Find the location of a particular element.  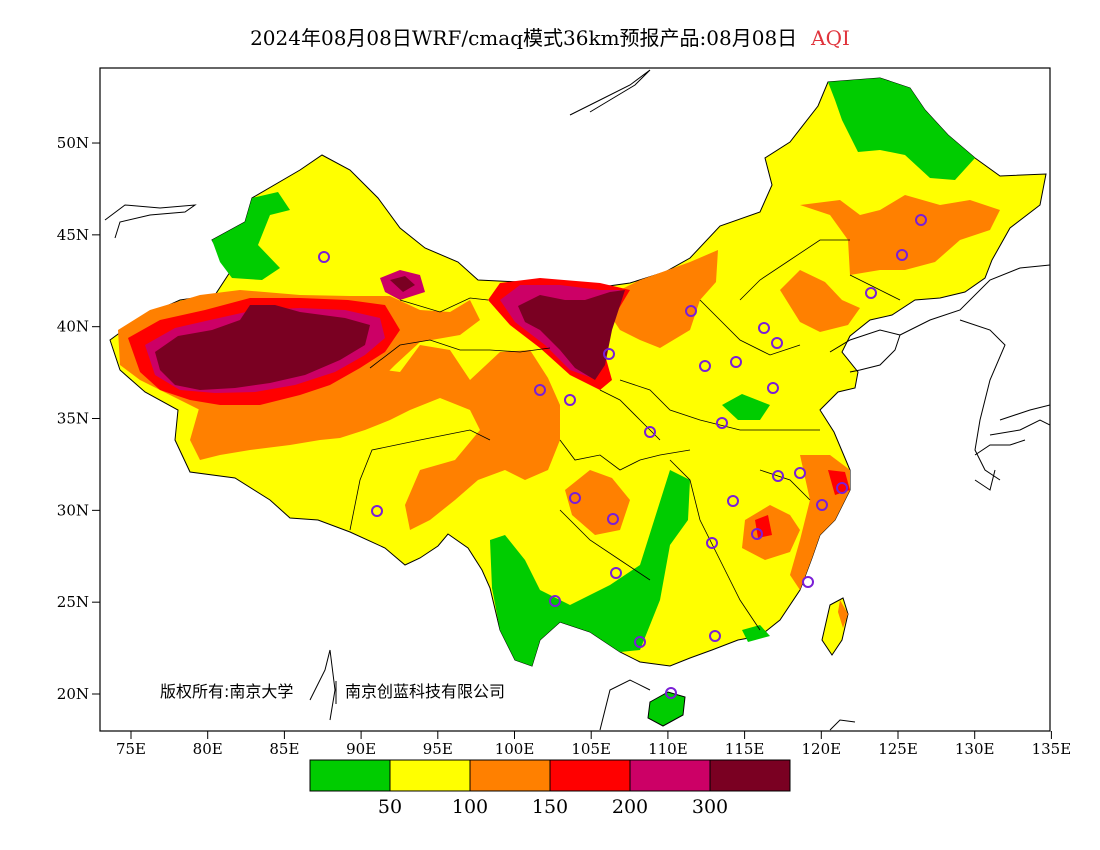

aqi-good-guangdong is located at coordinates (756, 633).